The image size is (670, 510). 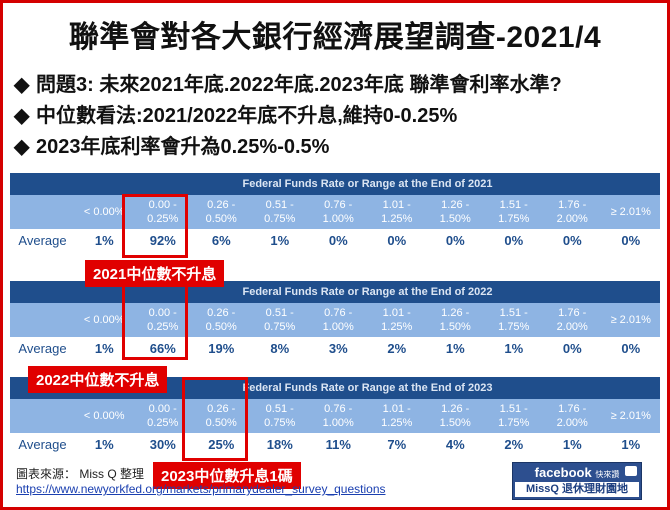 I want to click on value-cell: 66%, so click(x=162, y=348).